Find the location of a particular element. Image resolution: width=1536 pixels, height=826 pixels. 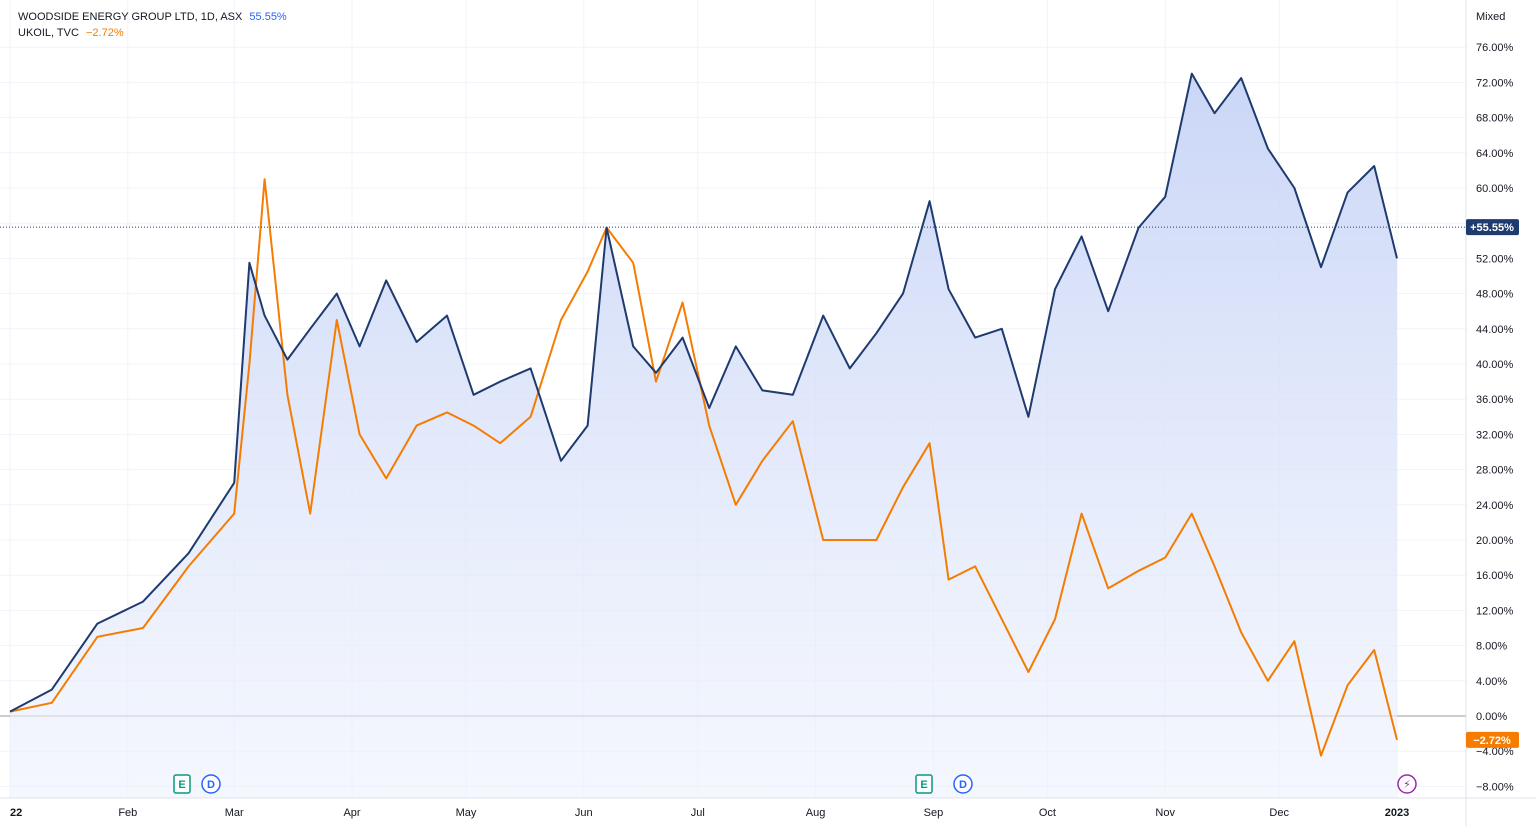

x-tick-label: May is located at coordinates (466, 813).